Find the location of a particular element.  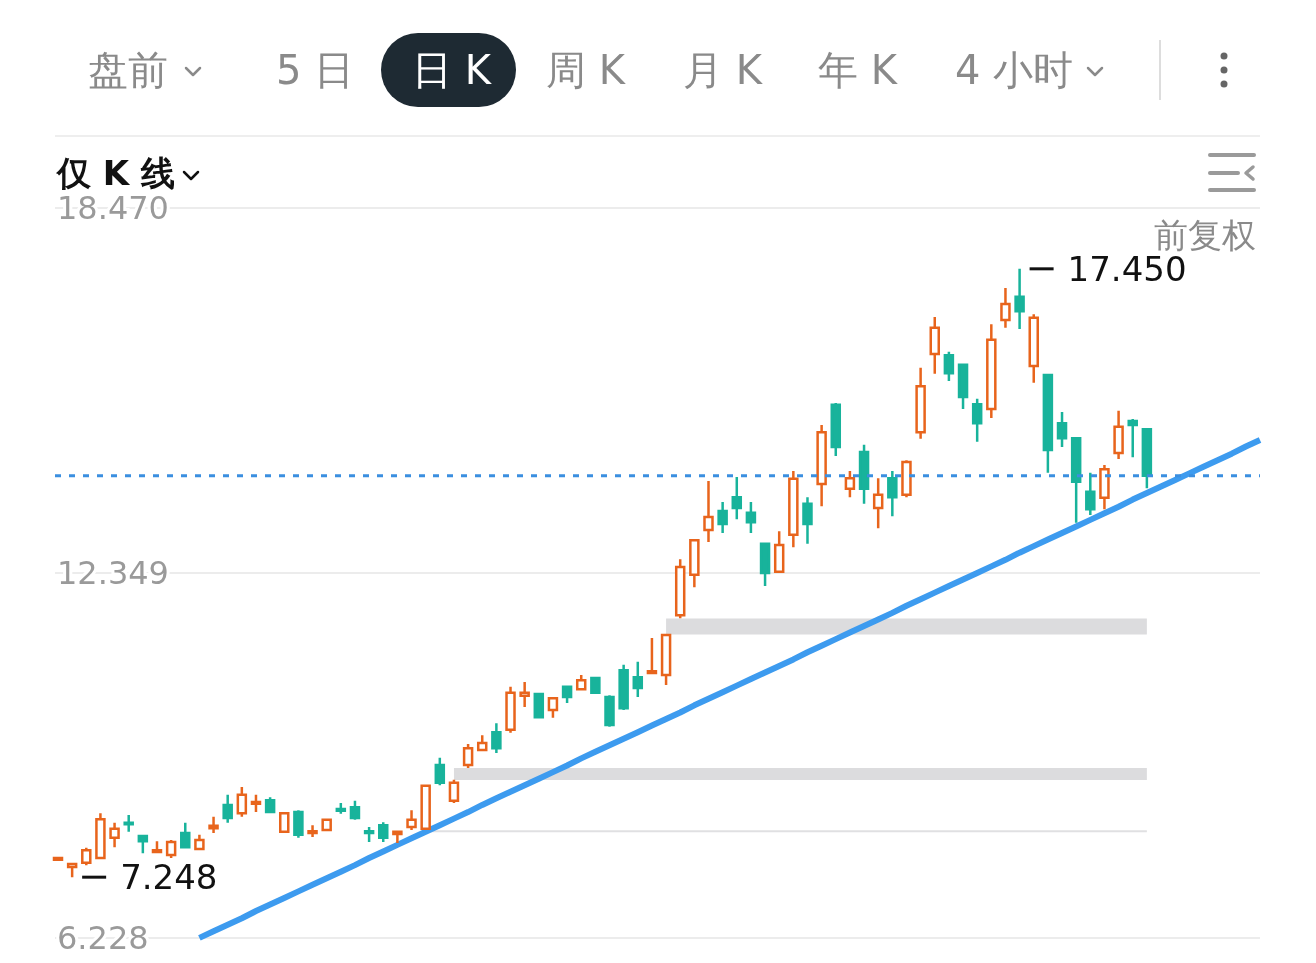

y-tick-label: 6.228 is located at coordinates (103, 938).